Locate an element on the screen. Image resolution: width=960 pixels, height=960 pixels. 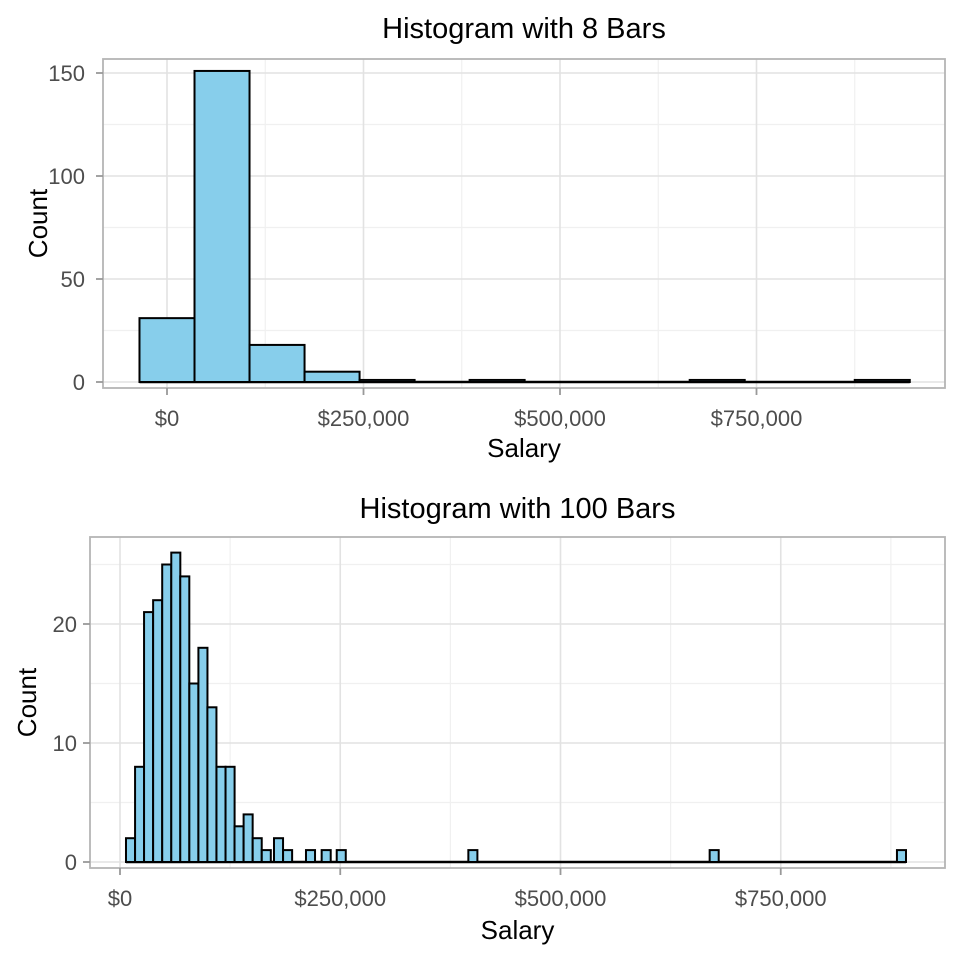
y-tick-label: 150 is located at coordinates (66, 73).